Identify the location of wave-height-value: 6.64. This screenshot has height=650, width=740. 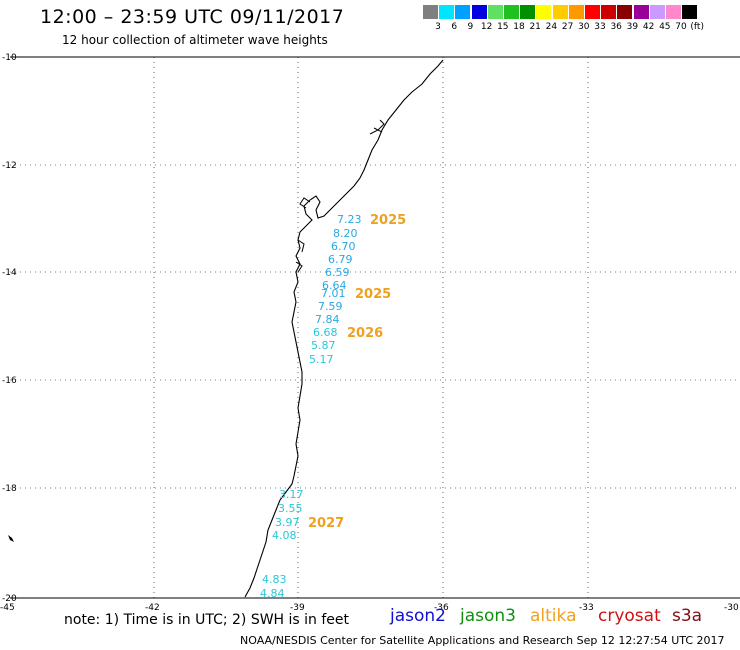
(334, 285).